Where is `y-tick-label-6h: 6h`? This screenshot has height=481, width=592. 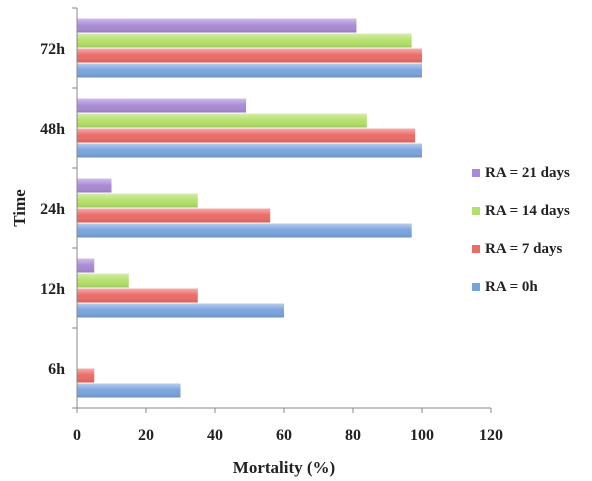 y-tick-label-6h: 6h is located at coordinates (56, 369).